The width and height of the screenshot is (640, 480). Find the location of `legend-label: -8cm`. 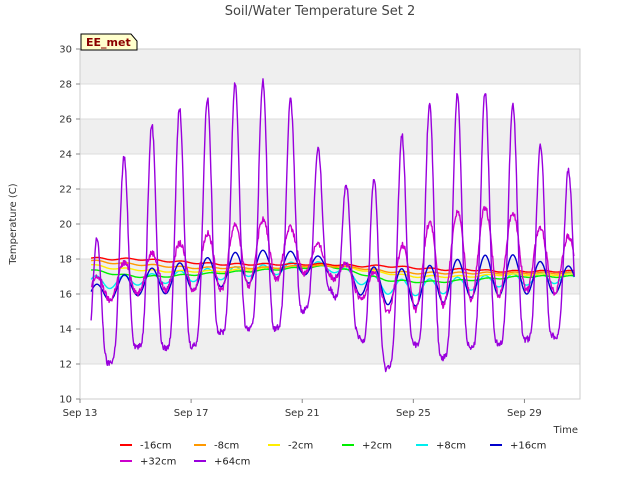

legend-label: -8cm is located at coordinates (226, 446).